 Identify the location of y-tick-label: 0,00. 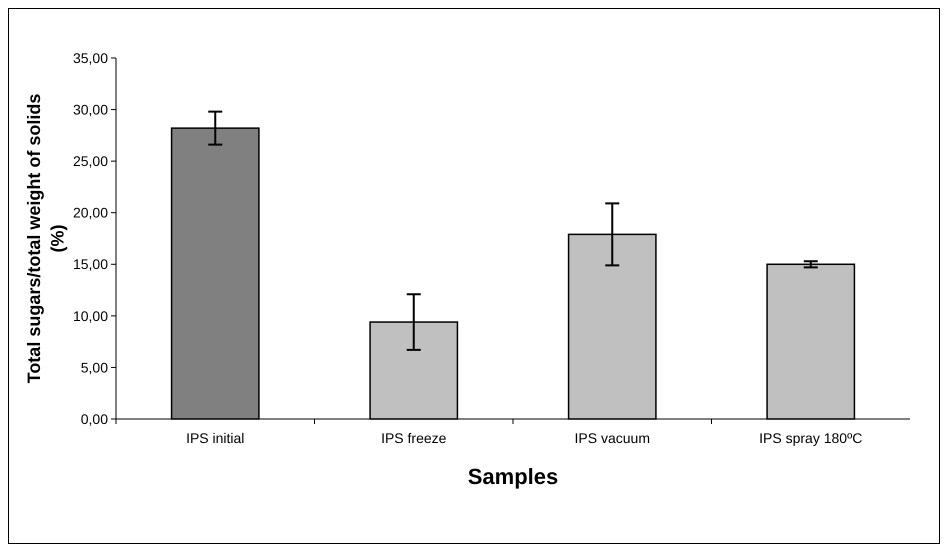
(94, 418).